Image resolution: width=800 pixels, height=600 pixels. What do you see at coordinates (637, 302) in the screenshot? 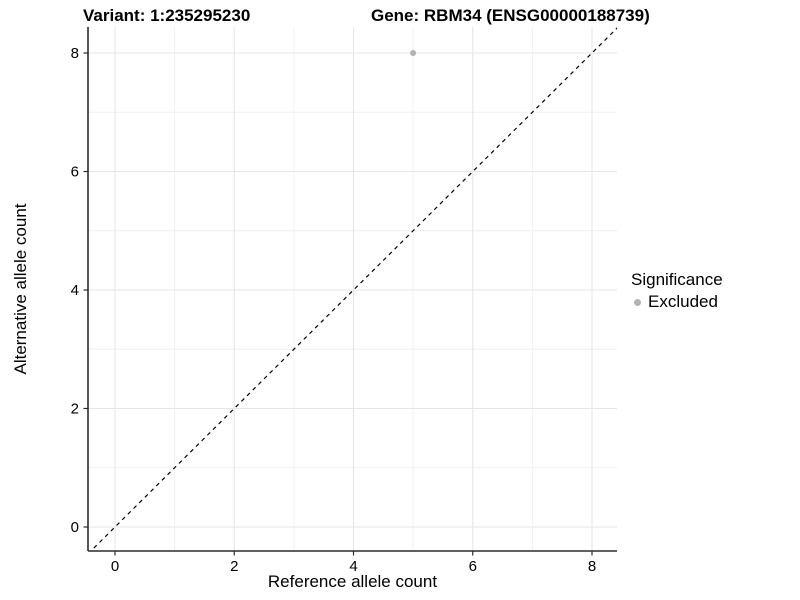
I see `excluded-point-icon` at bounding box center [637, 302].